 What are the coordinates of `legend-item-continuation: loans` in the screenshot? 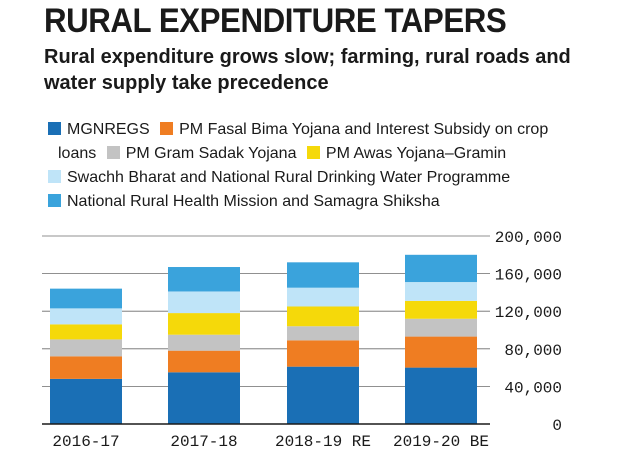 It's located at (77, 154).